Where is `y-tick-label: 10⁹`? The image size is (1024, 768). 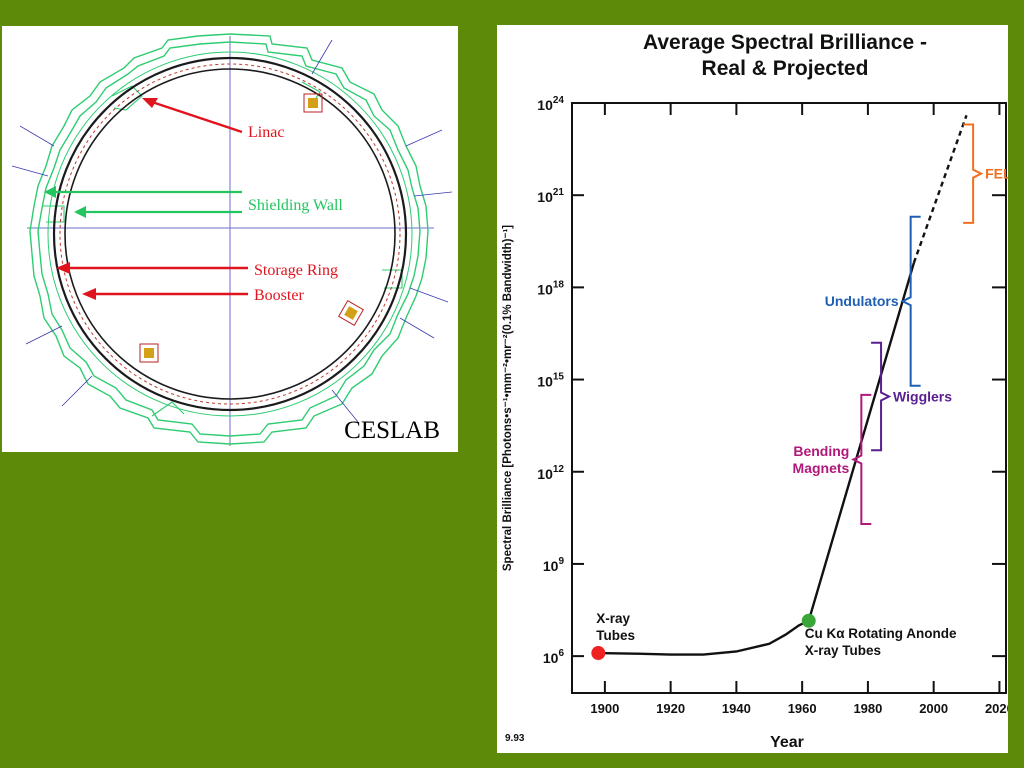 y-tick-label: 10⁹ is located at coordinates (554, 565).